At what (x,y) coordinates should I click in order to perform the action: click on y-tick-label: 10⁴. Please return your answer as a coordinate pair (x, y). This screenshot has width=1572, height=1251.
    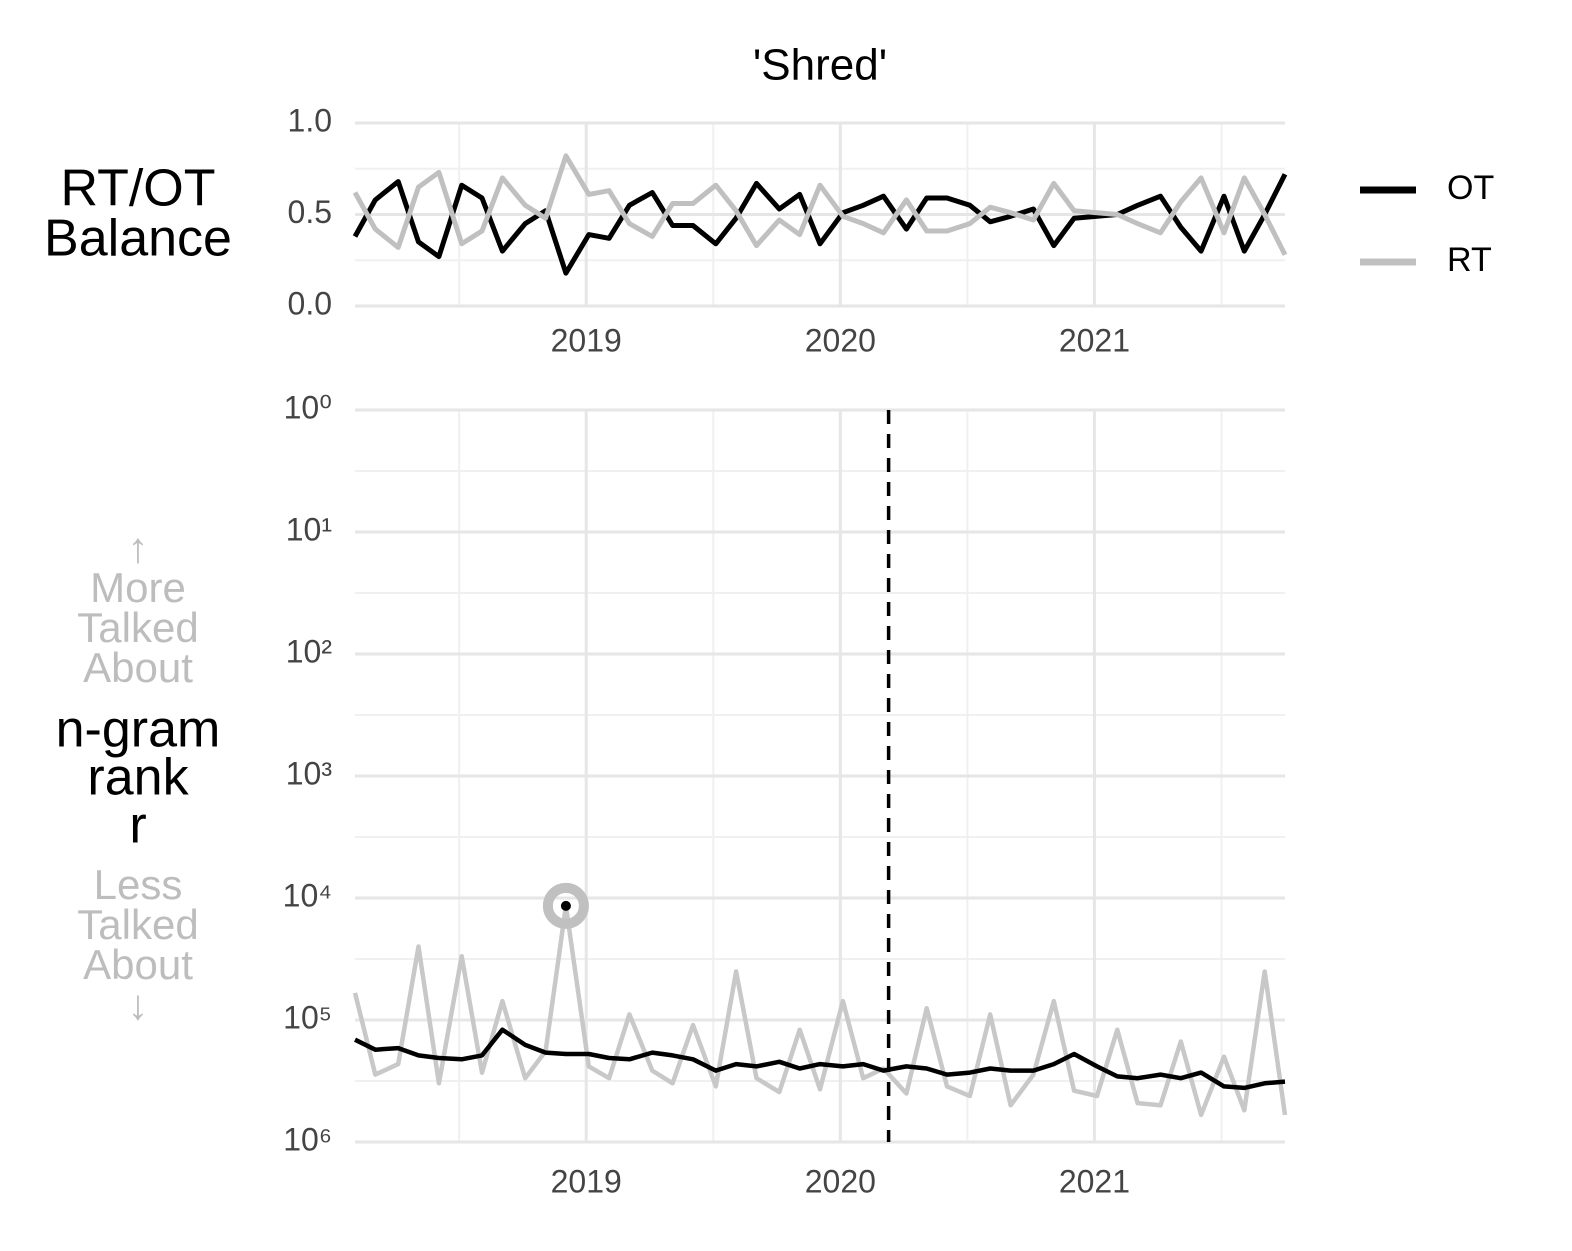
    Looking at the image, I should click on (307, 895).